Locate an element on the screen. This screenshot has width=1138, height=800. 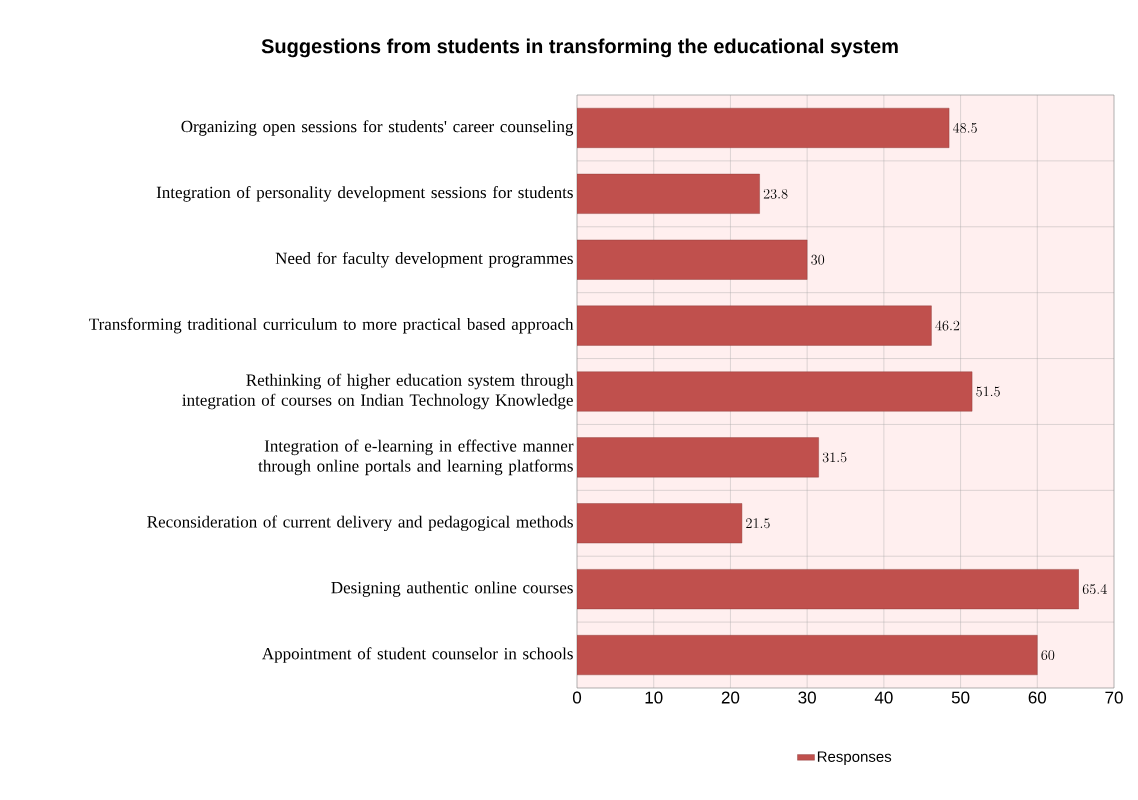
x-tick-label: 50 is located at coordinates (960, 697).